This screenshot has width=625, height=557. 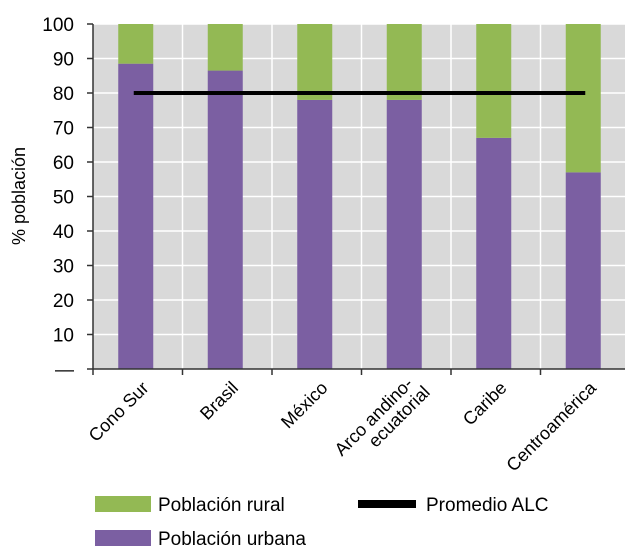 I want to click on legend-label: Población urbana, so click(x=232, y=539).